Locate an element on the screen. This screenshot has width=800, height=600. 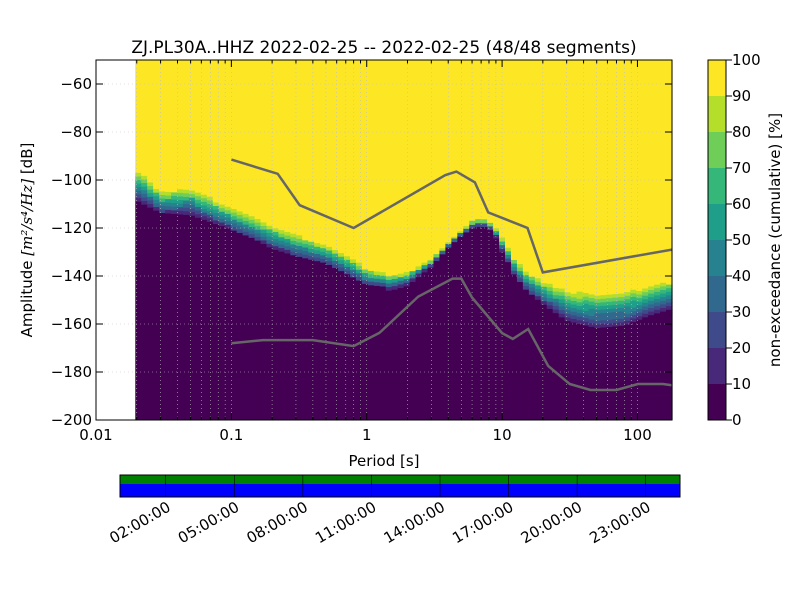
y-tick-label: −100 is located at coordinates (71, 180).